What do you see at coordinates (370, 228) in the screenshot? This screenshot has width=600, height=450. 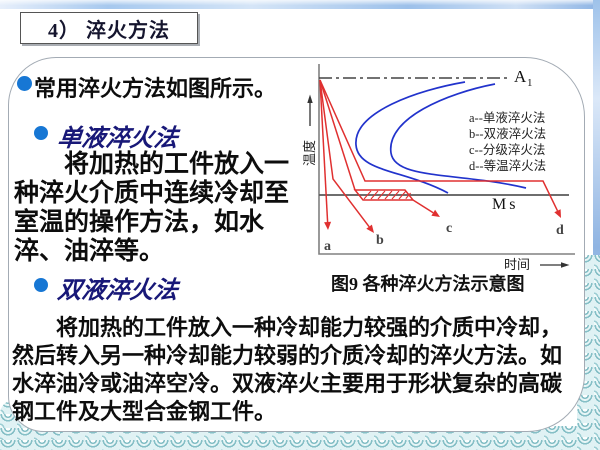 I see `arrowhead-b-icon` at bounding box center [370, 228].